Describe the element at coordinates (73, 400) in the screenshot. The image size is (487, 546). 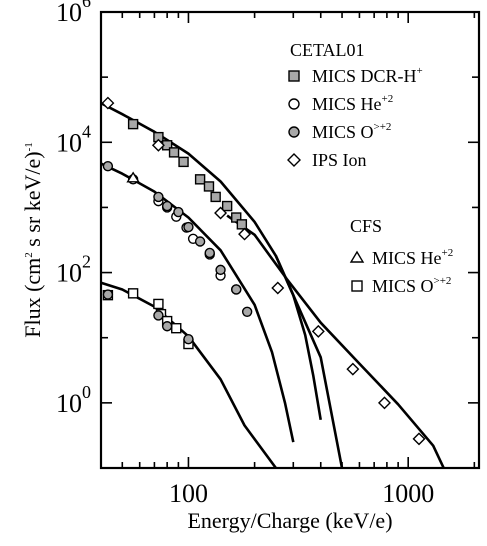
I see `y-tick-label: 10⁰` at that location.